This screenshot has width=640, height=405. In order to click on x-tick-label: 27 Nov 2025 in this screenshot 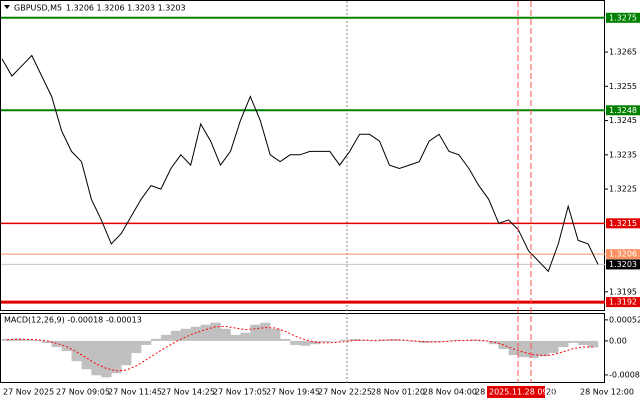, I will do `click(28, 392)`.